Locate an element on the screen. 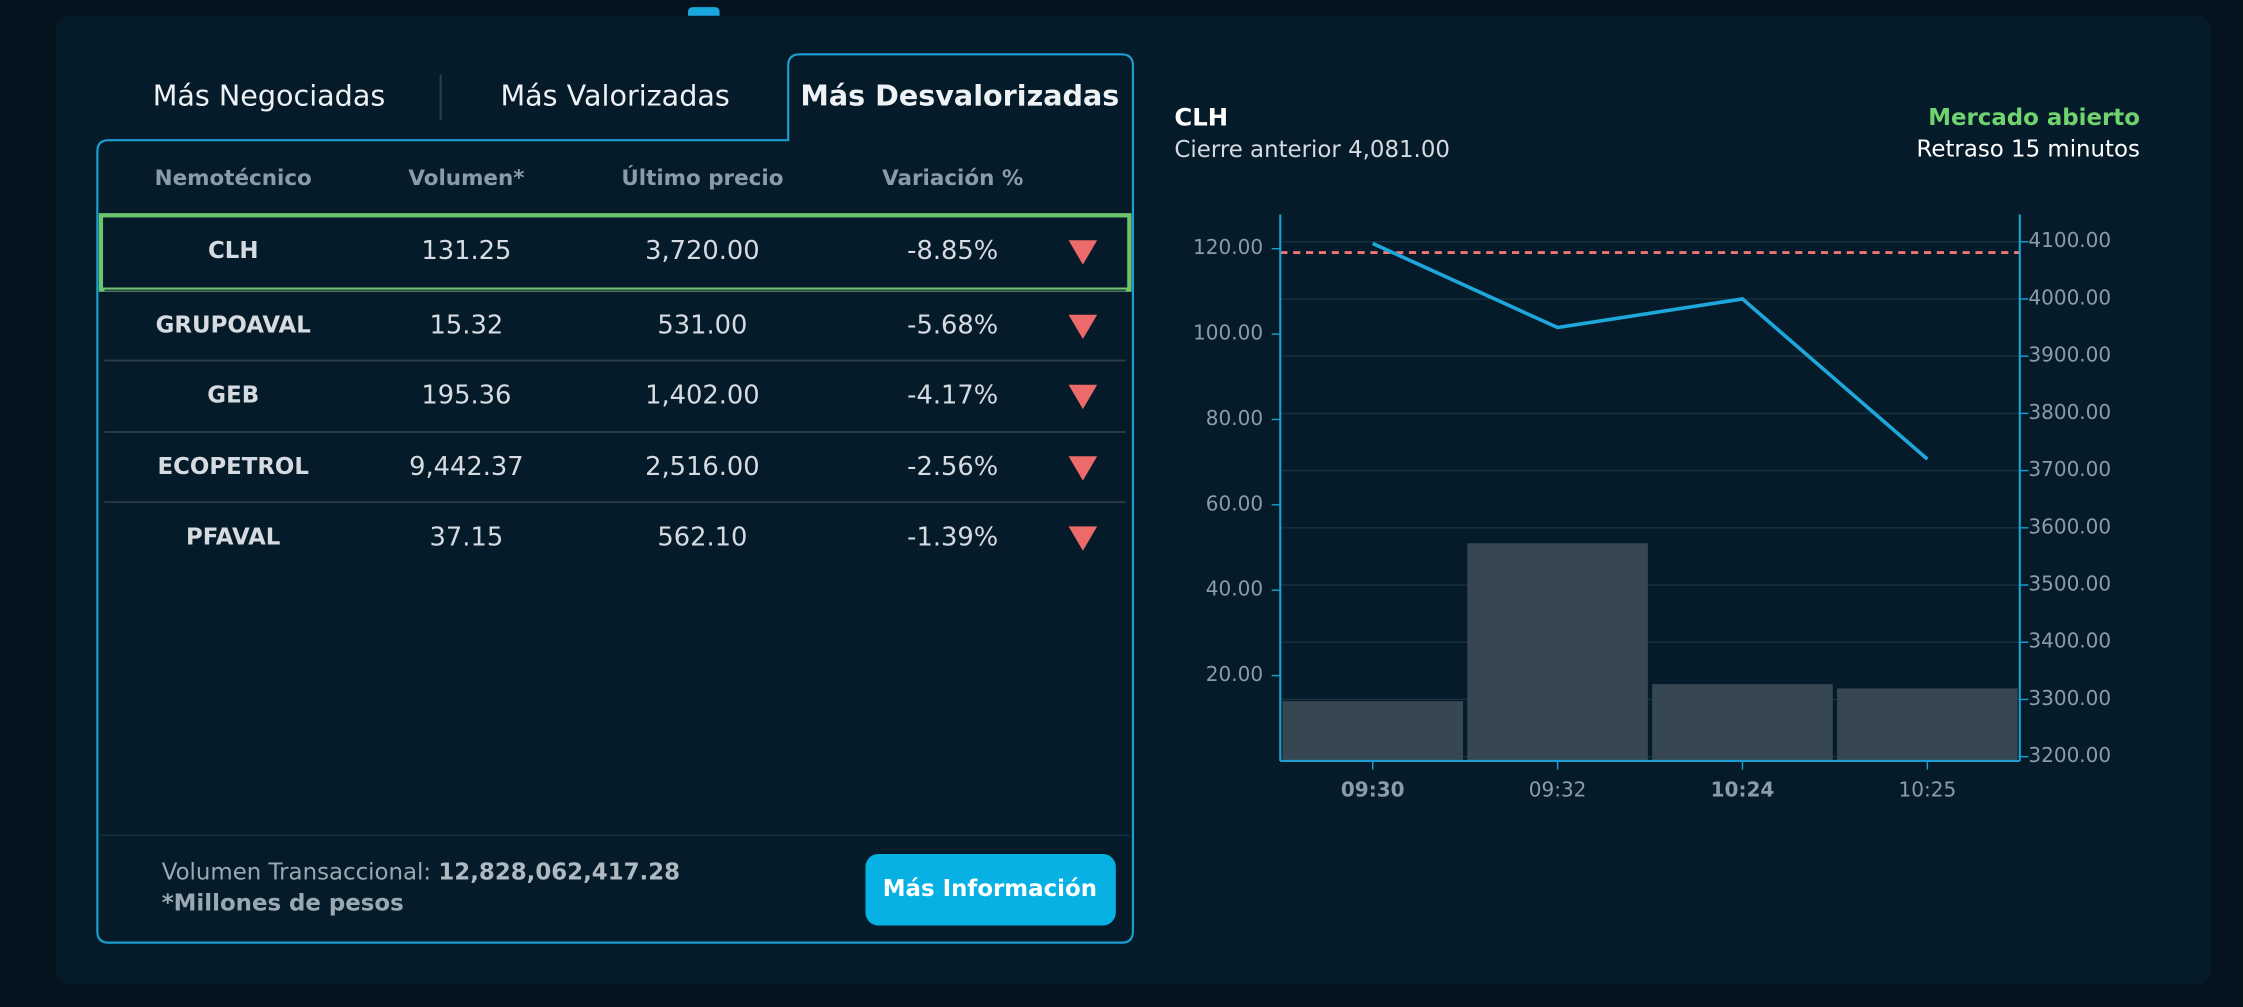 The width and height of the screenshot is (2243, 1007). previous-close-label: Cierre anterior is located at coordinates (1257, 150).